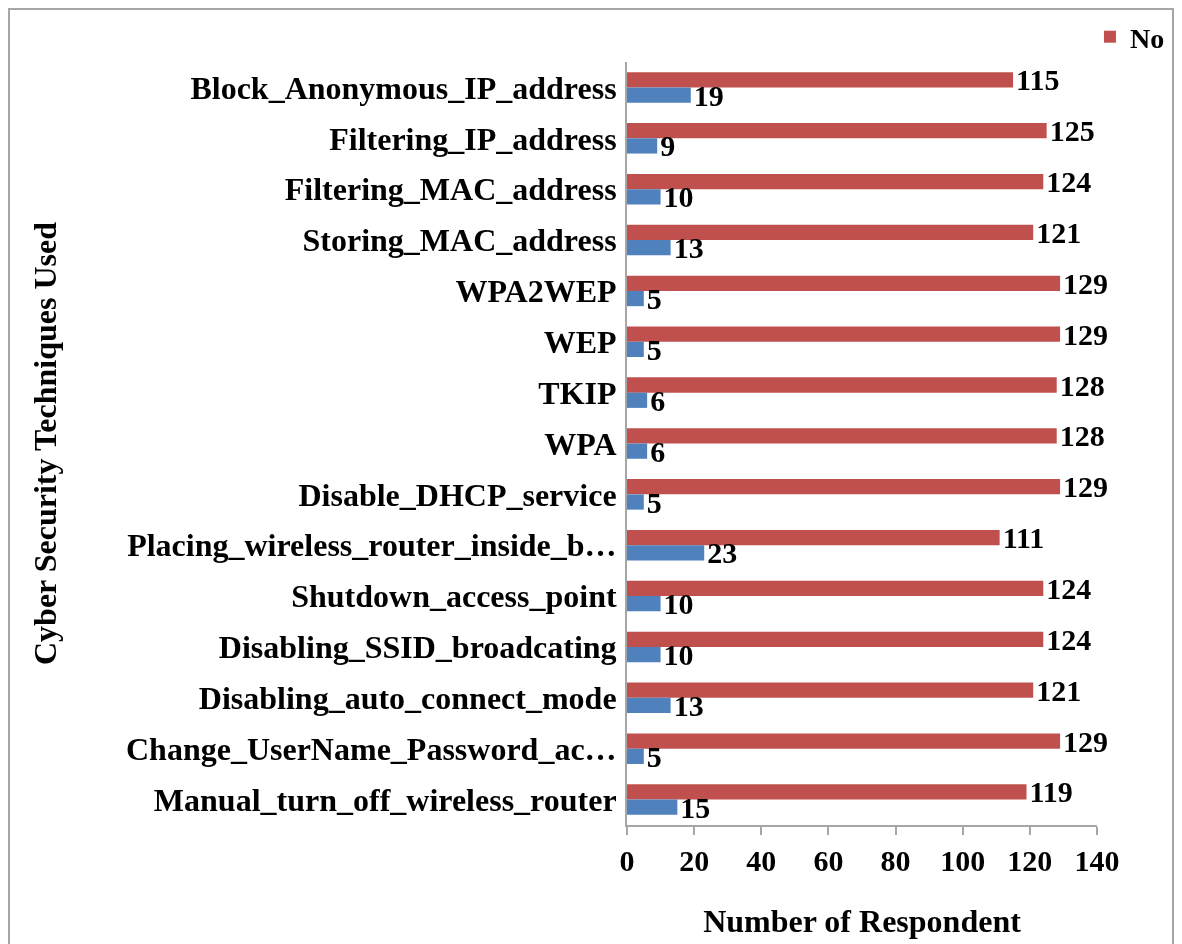 Image resolution: width=1182 pixels, height=944 pixels. Describe the element at coordinates (403, 87) in the screenshot. I see `y-tick-label: Block_Anonymous_IP_address` at that location.